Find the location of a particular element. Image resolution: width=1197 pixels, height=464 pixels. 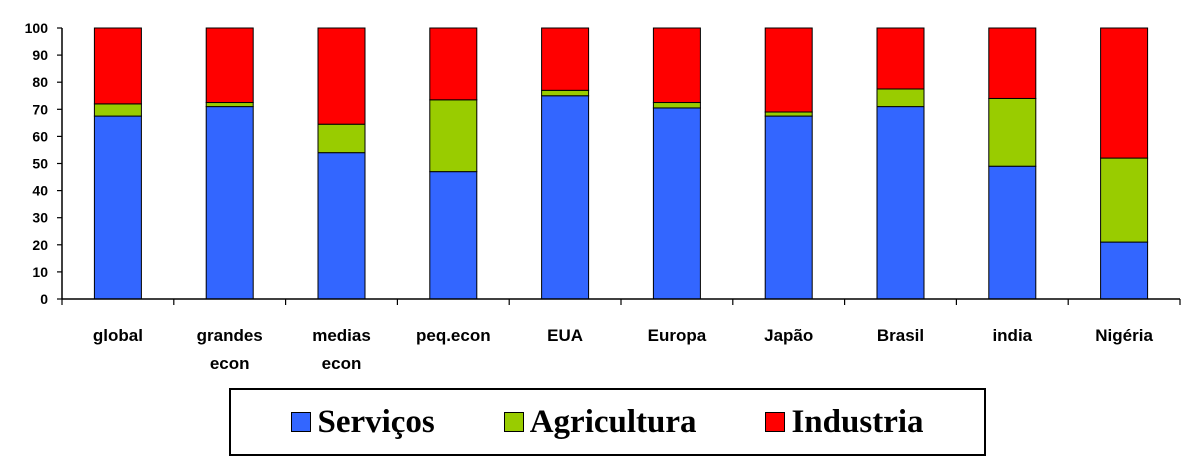

y-tick-label: 100 is located at coordinates (37, 28).